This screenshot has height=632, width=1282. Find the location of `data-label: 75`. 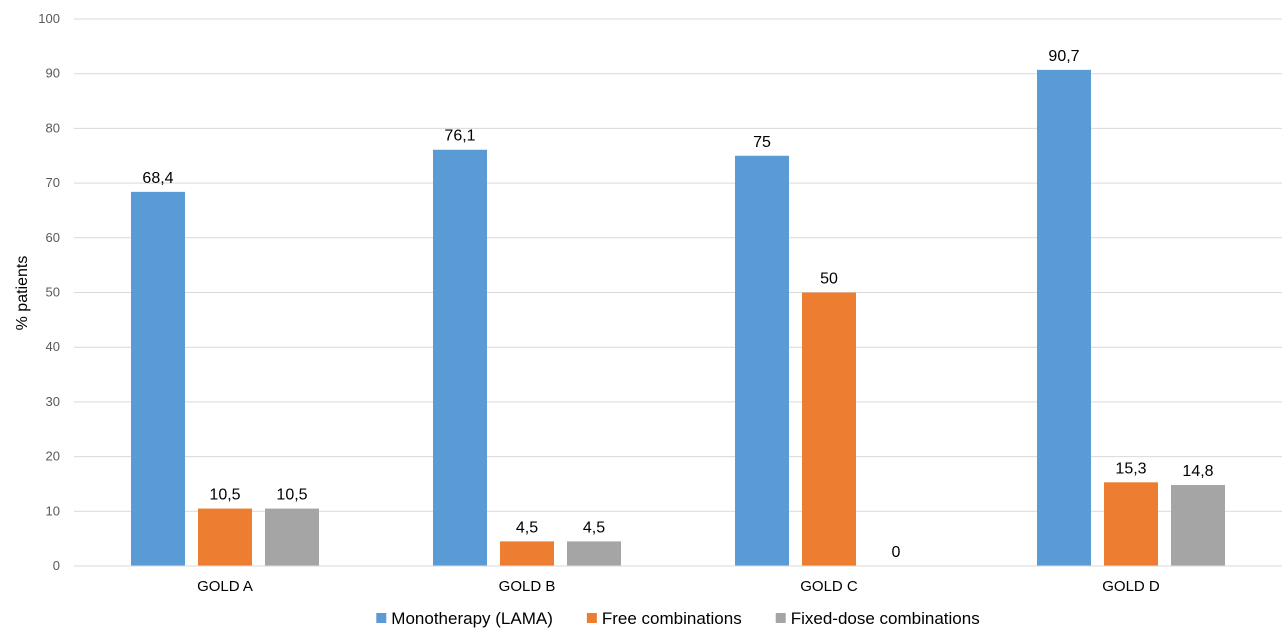

data-label: 75 is located at coordinates (762, 142).